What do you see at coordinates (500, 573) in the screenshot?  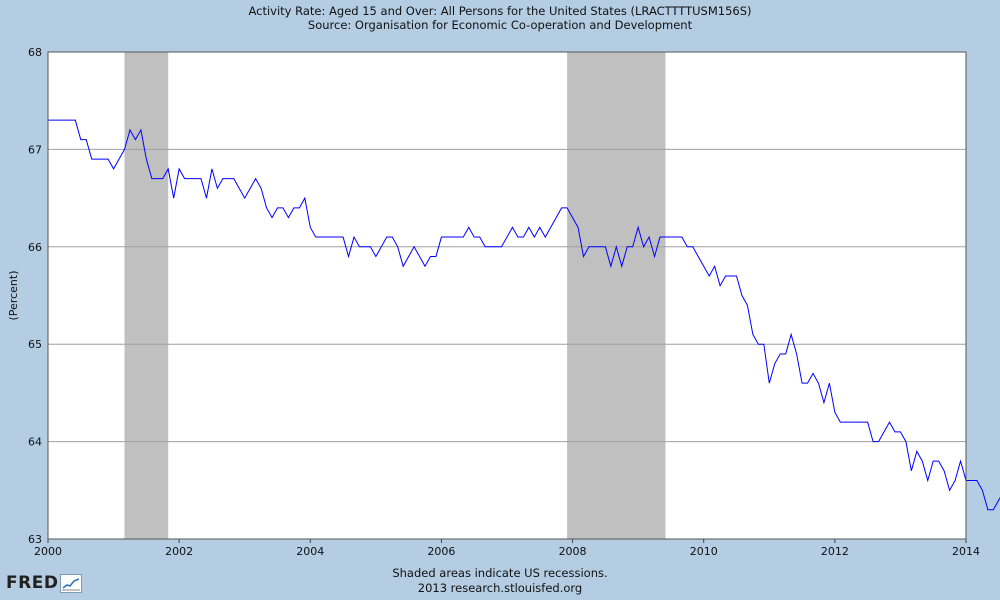 I see `recession-footnote: Shaded areas indicate US recessions.` at bounding box center [500, 573].